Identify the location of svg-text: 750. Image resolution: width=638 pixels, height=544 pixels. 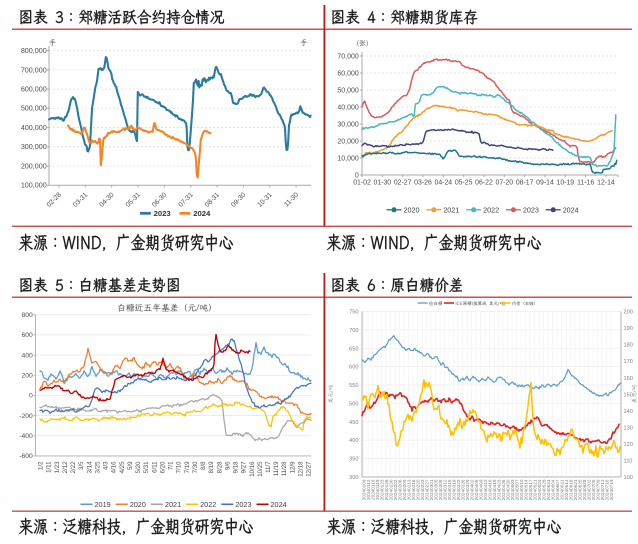
(353, 313).